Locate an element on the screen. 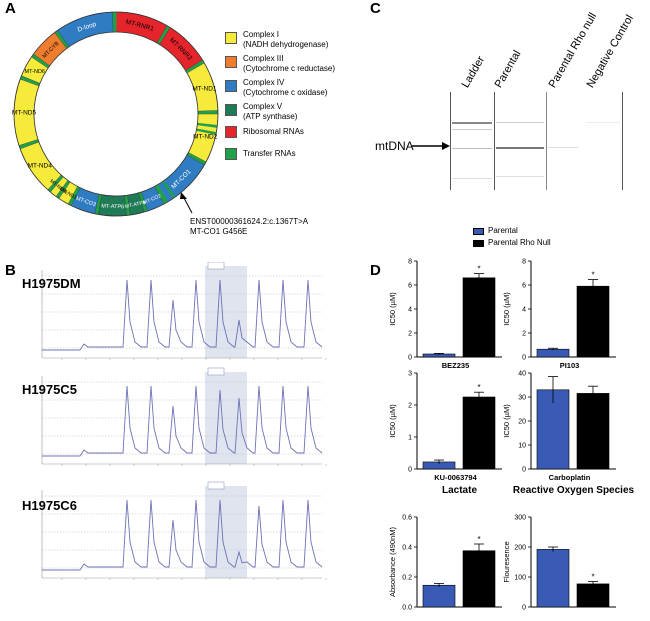 Image resolution: width=650 pixels, height=621 pixels. chart-legend: Parental Parental Rho Null is located at coordinates (548, 239).